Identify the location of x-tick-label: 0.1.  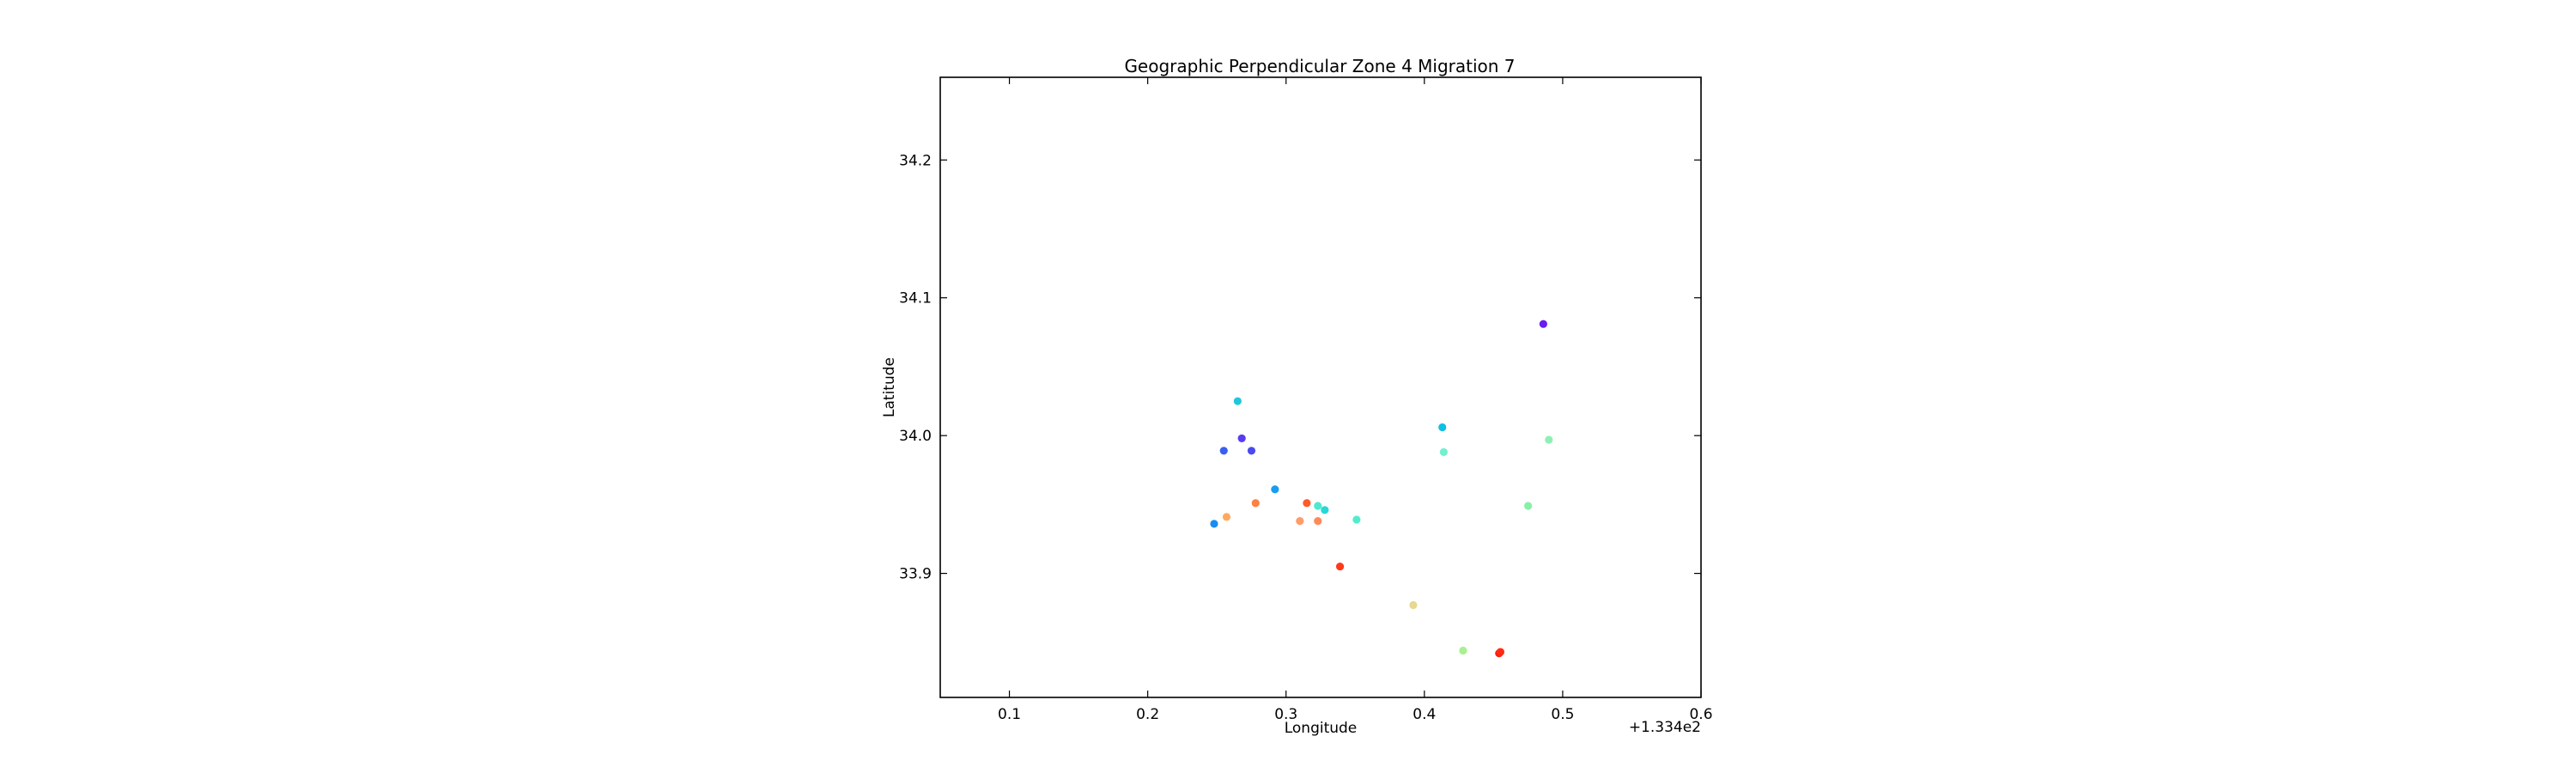
(1009, 714).